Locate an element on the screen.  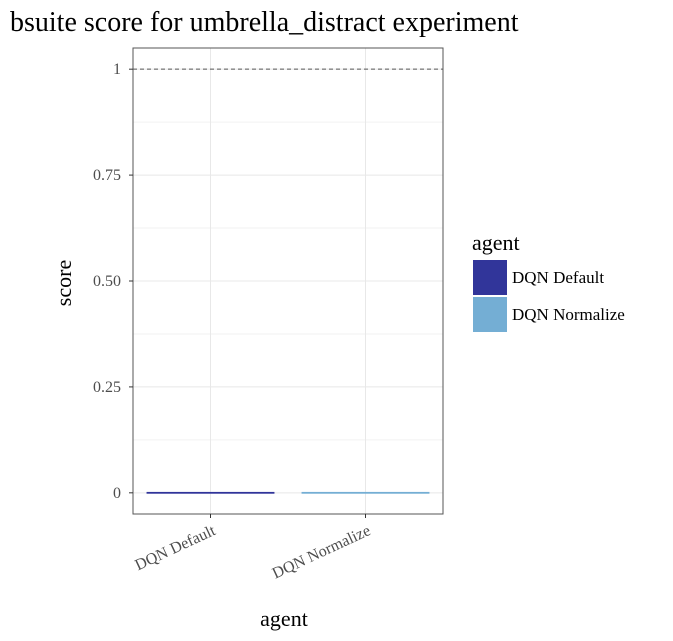
y-axis: 0 0.25 0.50 0.75 1 is located at coordinates (113, 281).